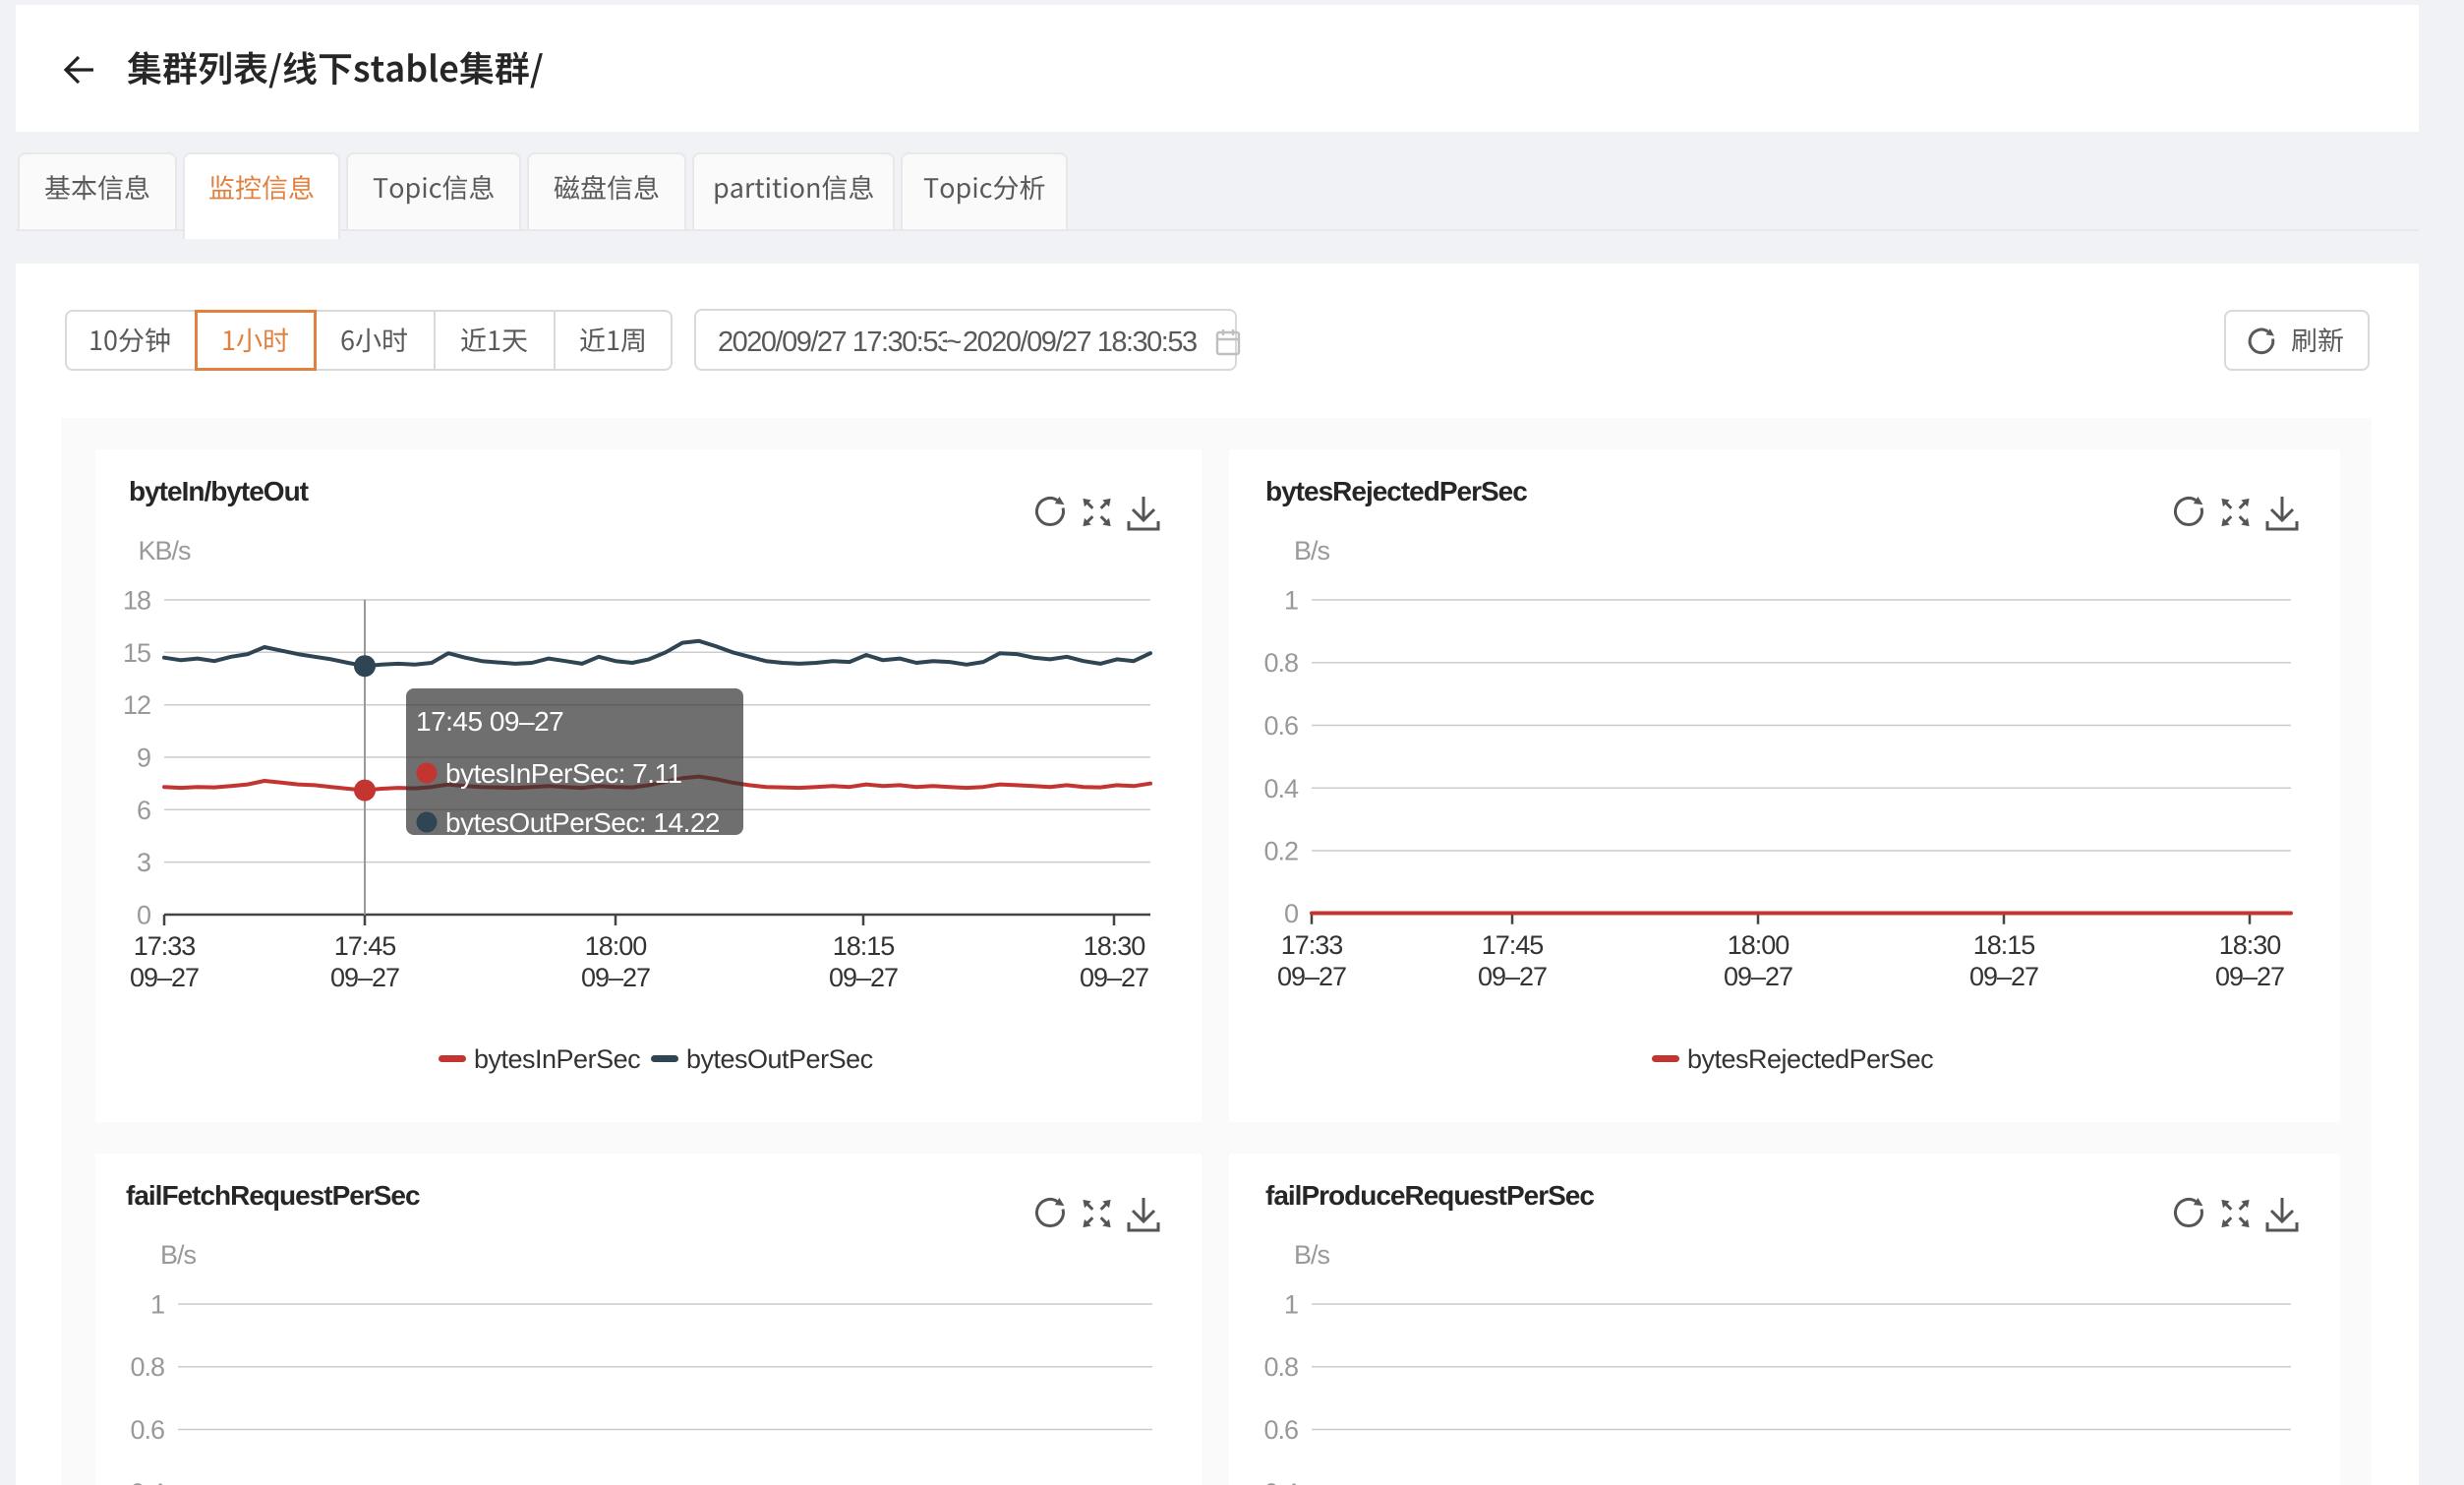 This screenshot has width=2464, height=1485. Describe the element at coordinates (143, 810) in the screenshot. I see `svg-text: 6` at that location.